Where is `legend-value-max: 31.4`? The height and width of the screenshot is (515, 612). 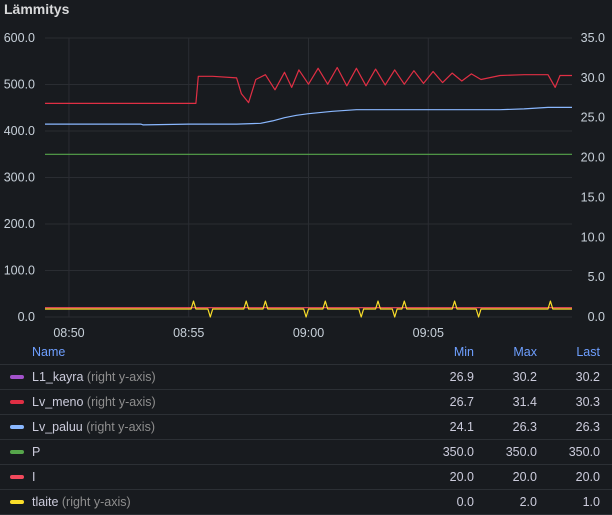
legend-value-max: 31.4 is located at coordinates (524, 402).